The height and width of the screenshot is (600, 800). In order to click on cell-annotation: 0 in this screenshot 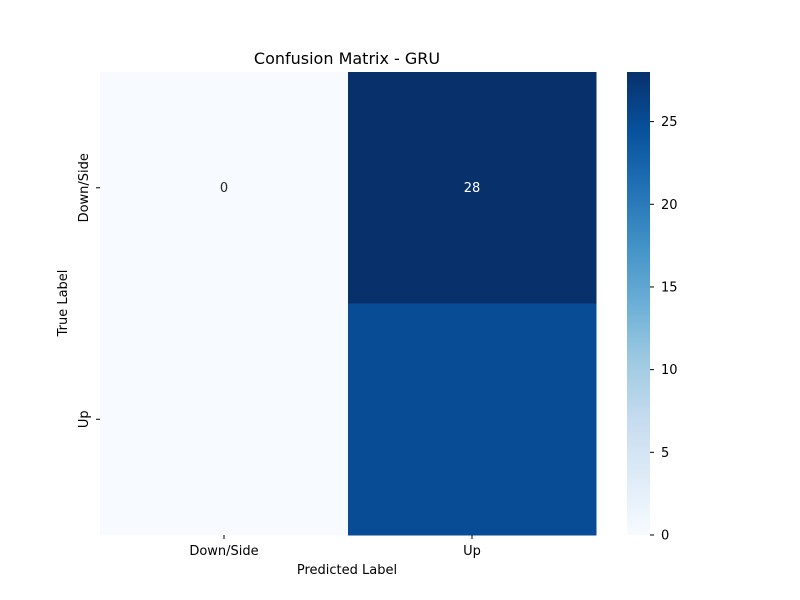, I will do `click(224, 188)`.